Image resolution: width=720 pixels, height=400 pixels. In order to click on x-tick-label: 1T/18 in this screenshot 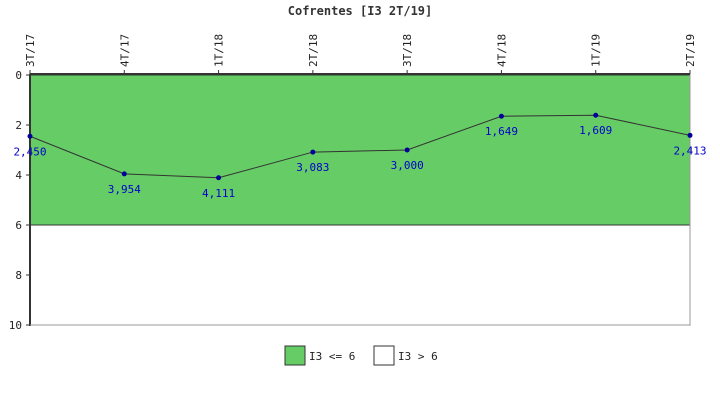, I will do `click(219, 50)`.